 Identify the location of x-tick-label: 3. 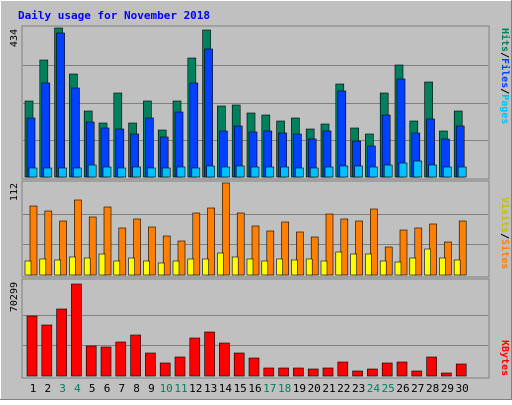
(62, 388).